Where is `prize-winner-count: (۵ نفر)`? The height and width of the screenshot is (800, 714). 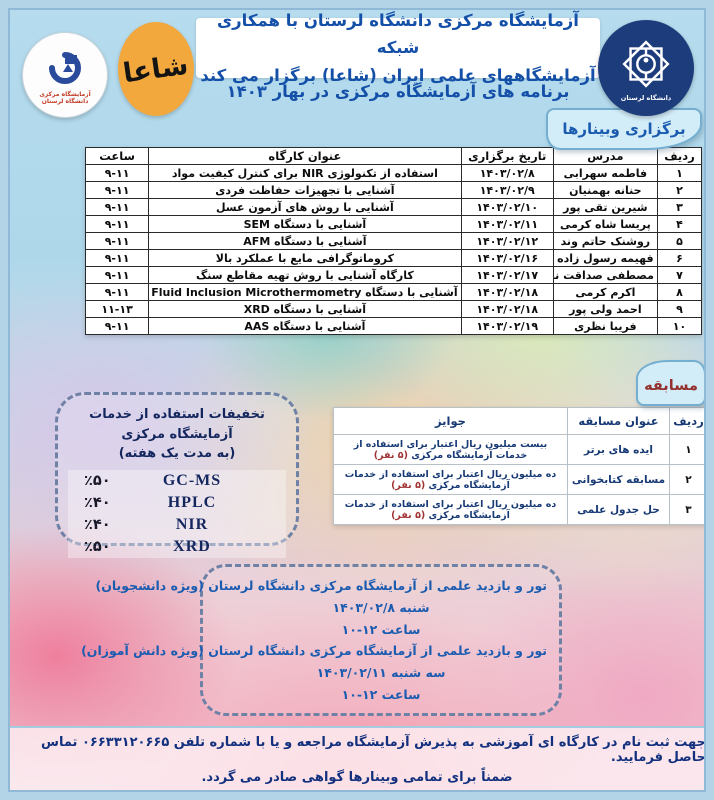
prize-winner-count: (۵ نفر) is located at coordinates (390, 455).